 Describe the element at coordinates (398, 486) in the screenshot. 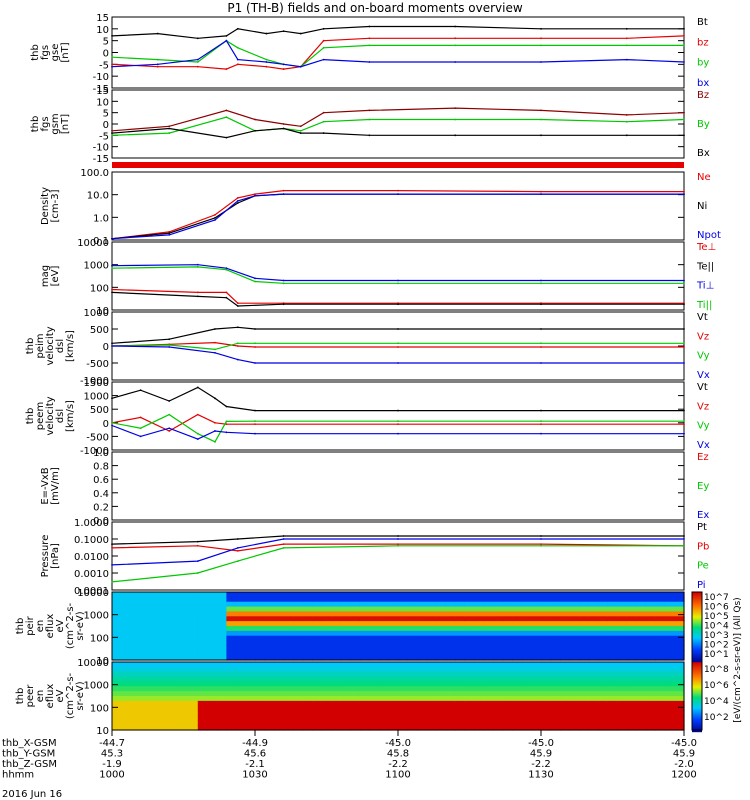

I see `panel-frame` at that location.